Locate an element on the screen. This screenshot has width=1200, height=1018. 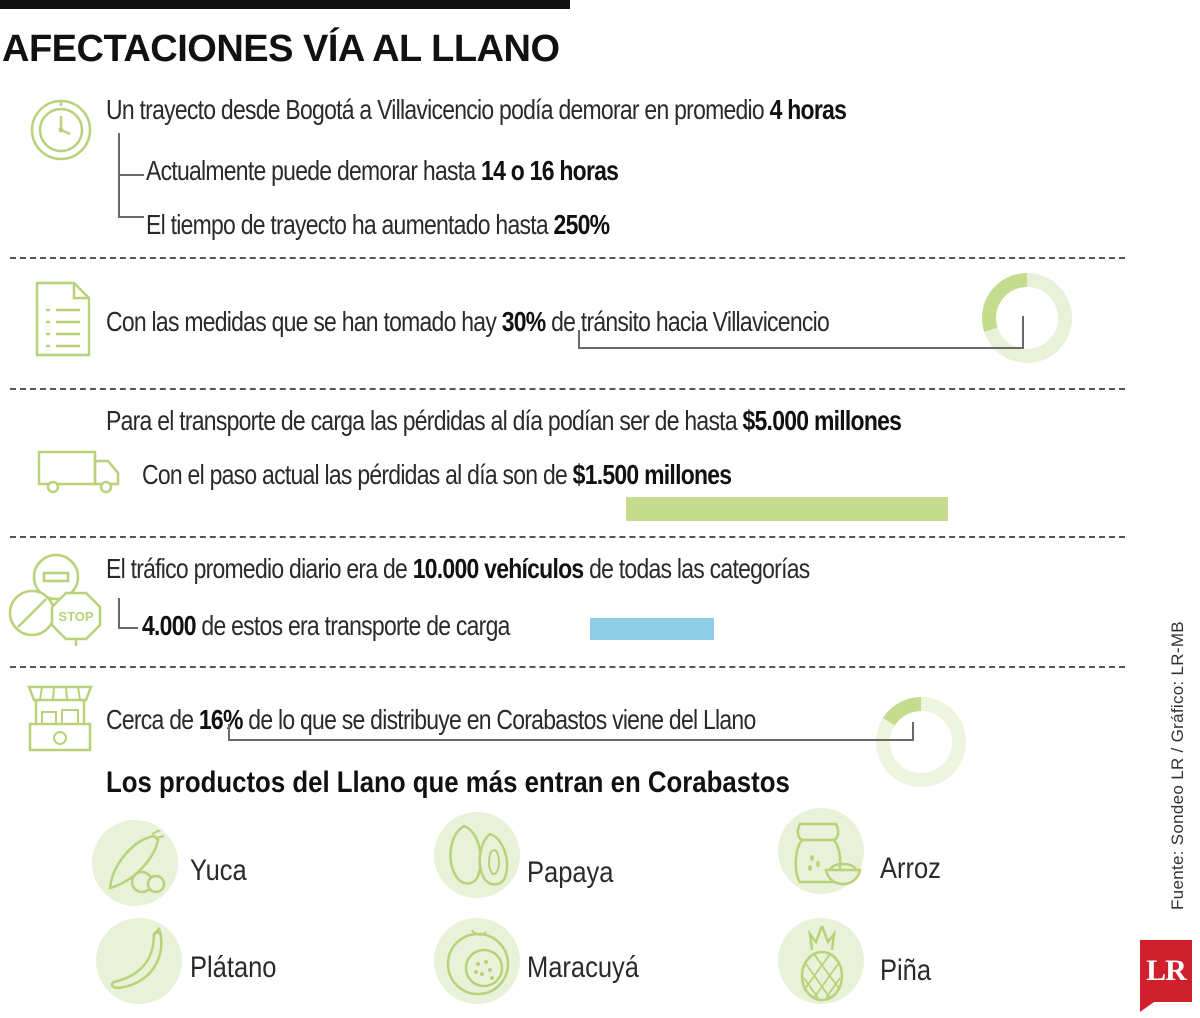
rice-sack-icon is located at coordinates (828, 854).